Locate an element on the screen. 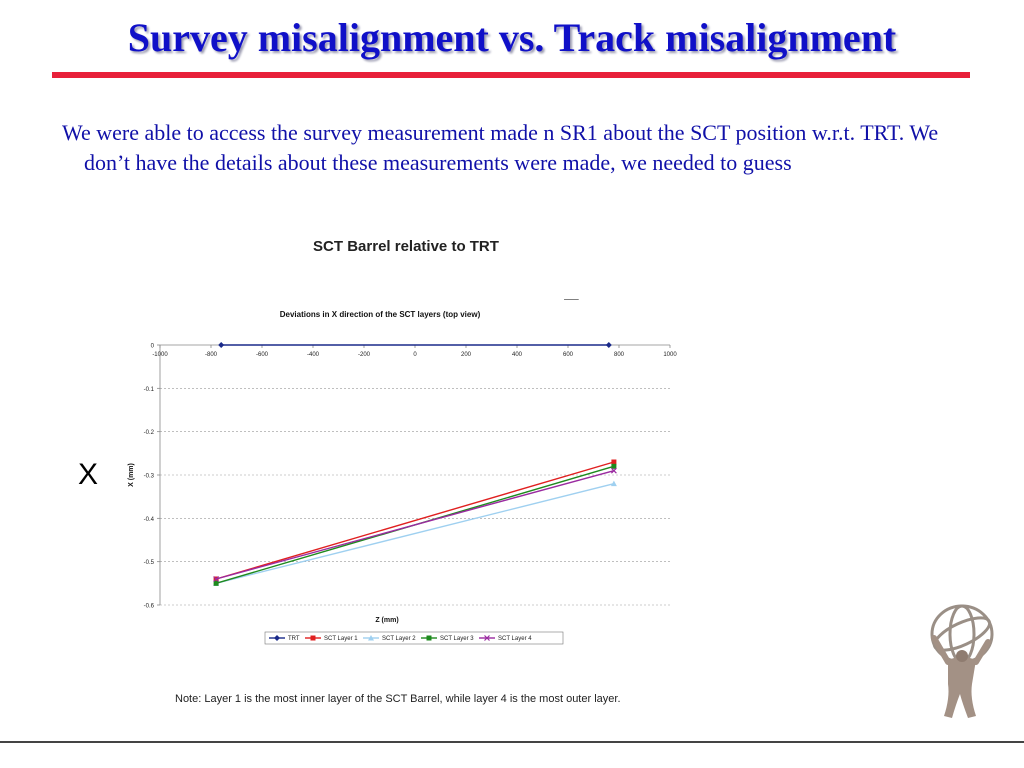 This screenshot has width=1024, height=768. x-tick-label: -600 is located at coordinates (262, 355).